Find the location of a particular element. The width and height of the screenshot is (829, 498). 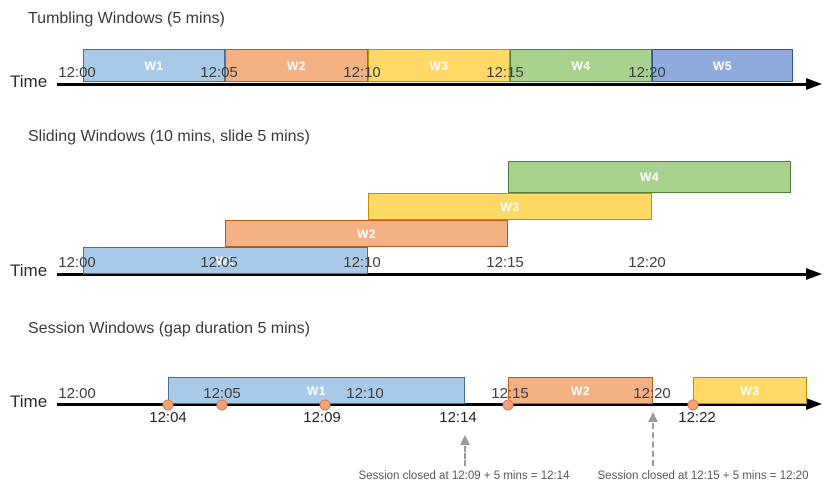

sliding-window-w3: W3 is located at coordinates (510, 206).